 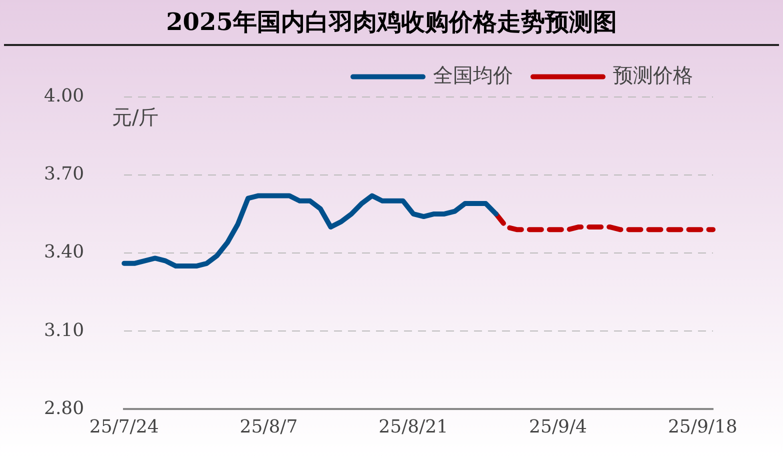 What do you see at coordinates (413, 427) in the screenshot?
I see `x-tick-label: 25/8/21` at bounding box center [413, 427].